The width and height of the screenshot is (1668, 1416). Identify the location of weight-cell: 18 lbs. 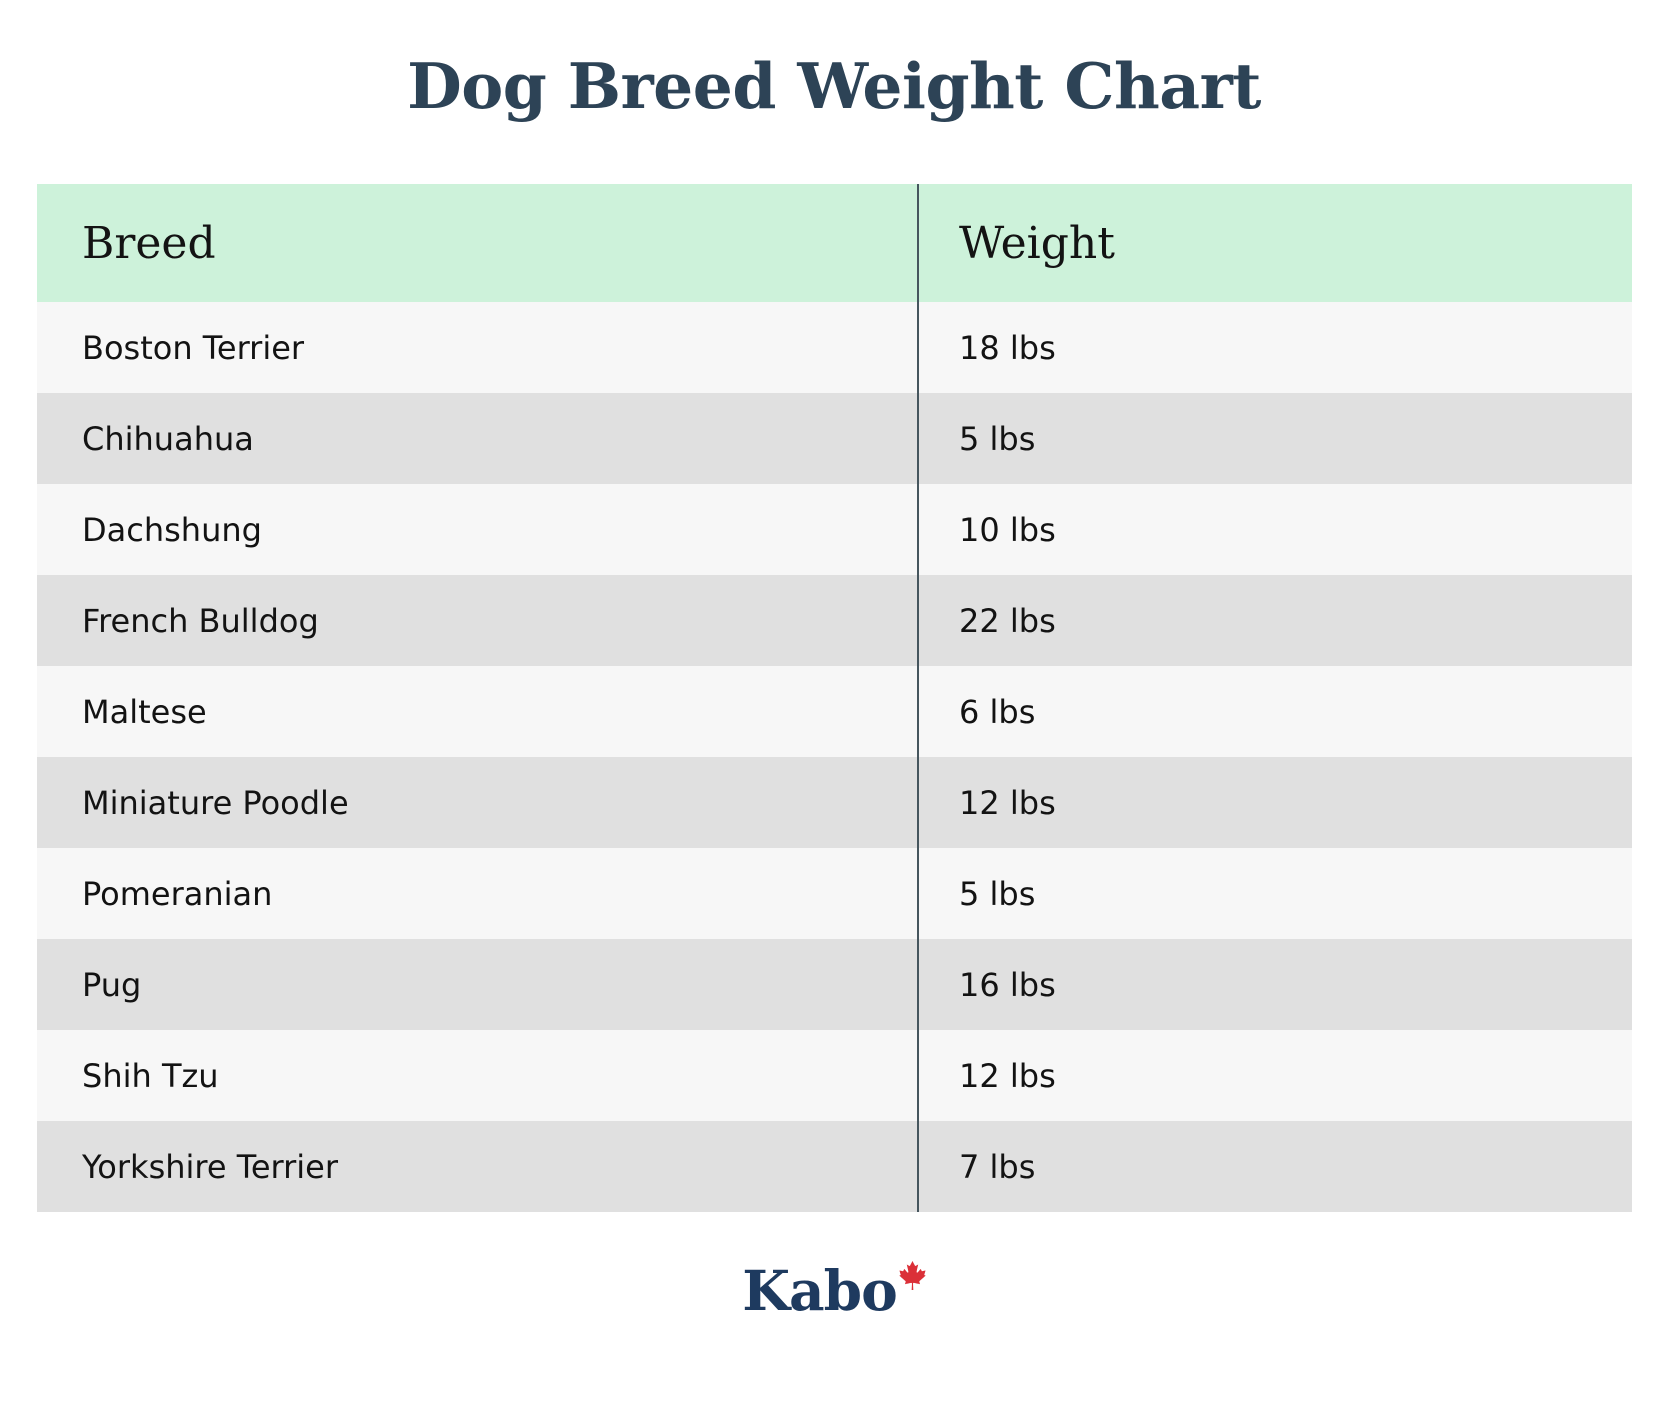
(1274, 348).